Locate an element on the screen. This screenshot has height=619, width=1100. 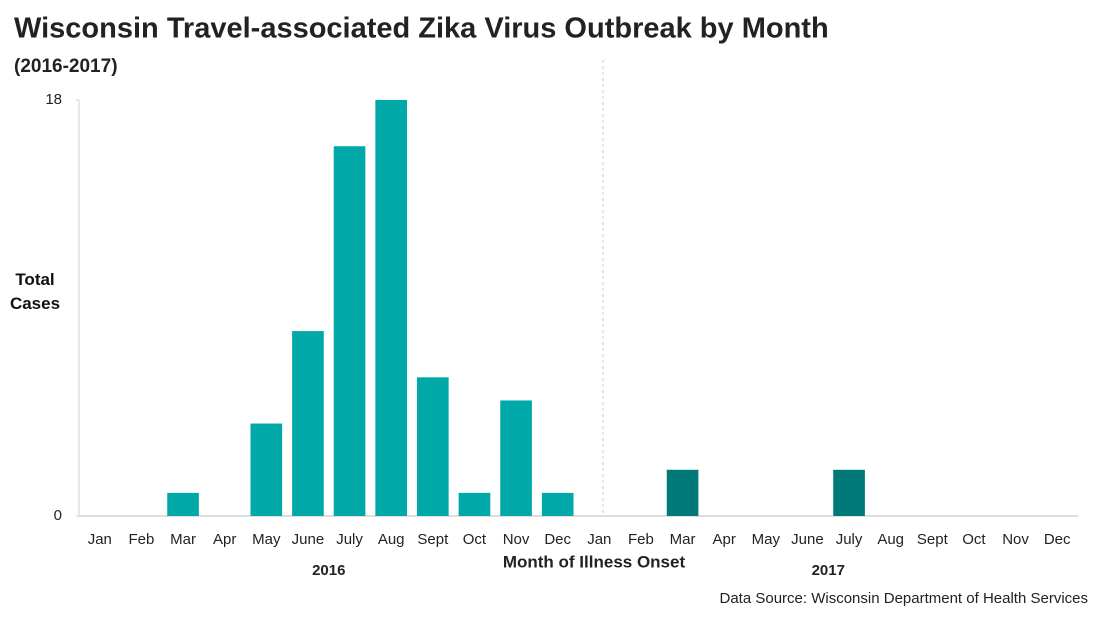
y-tick-label: 0 is located at coordinates (58, 515).